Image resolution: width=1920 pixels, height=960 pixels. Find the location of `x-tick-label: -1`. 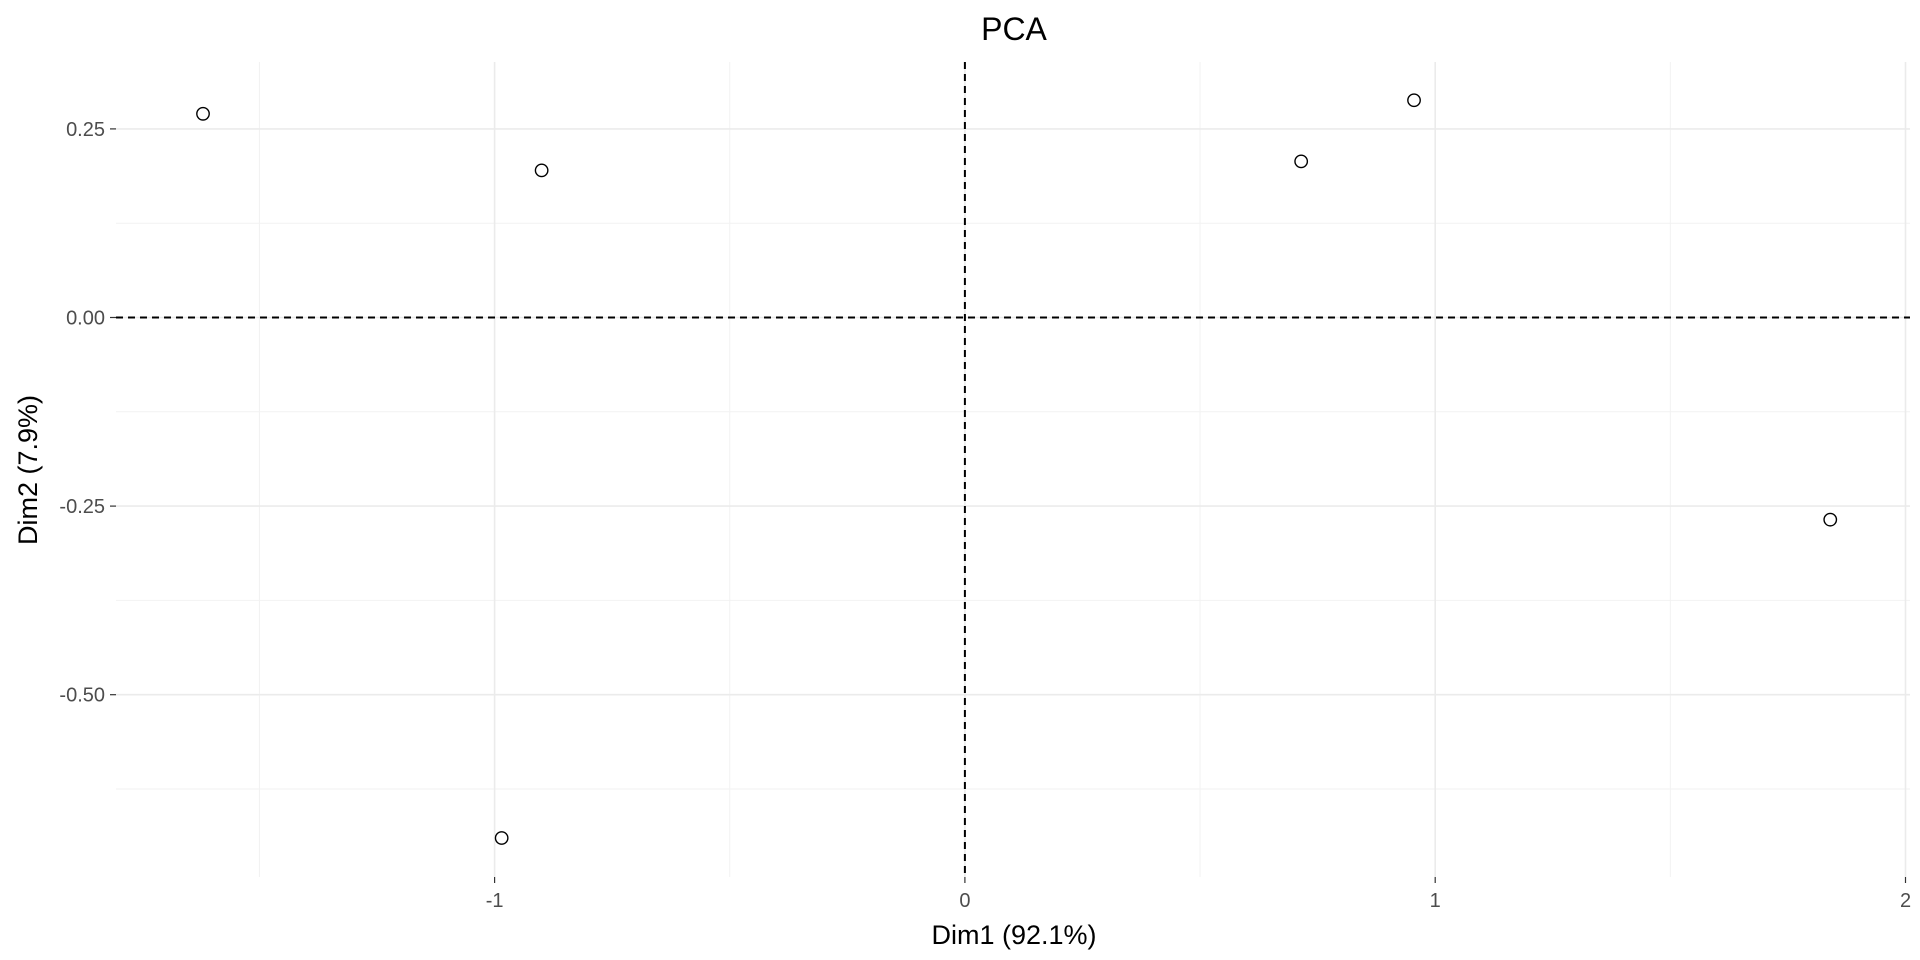

x-tick-label: -1 is located at coordinates (495, 901).